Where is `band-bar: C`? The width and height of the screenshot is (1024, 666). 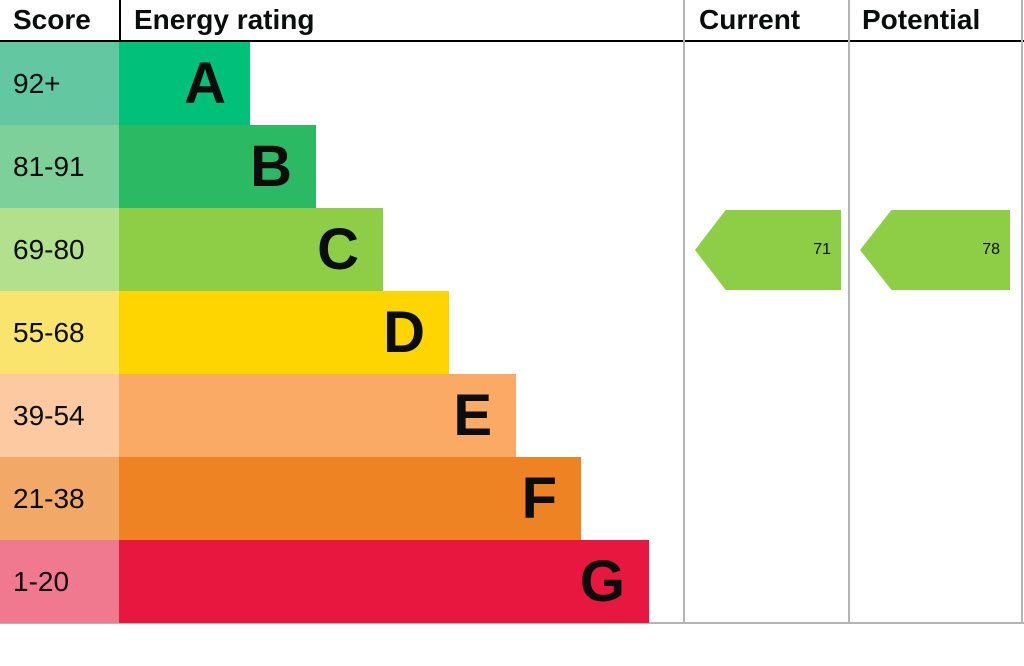 band-bar: C is located at coordinates (251, 249).